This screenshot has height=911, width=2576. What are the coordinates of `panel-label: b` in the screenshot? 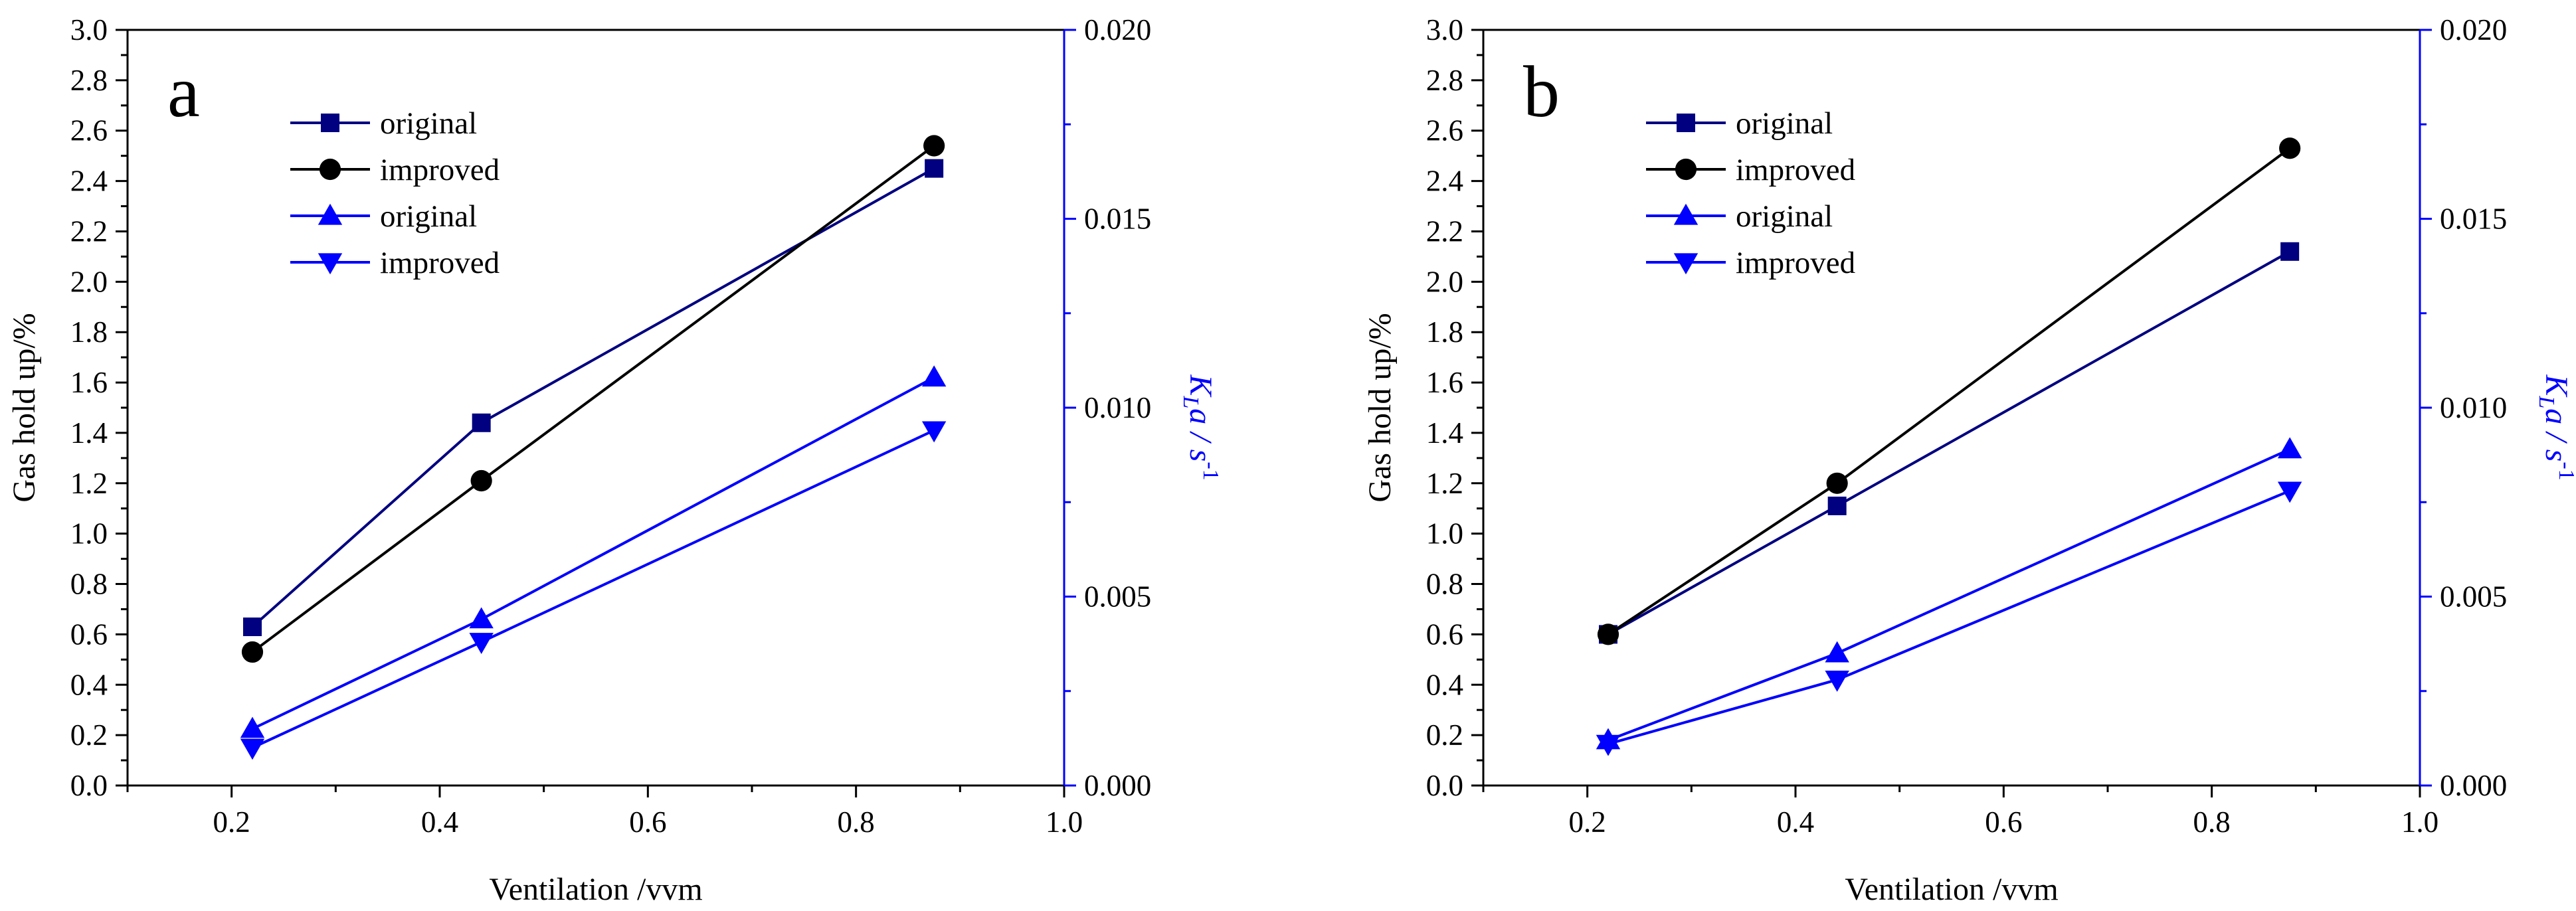 It's located at (1541, 91).